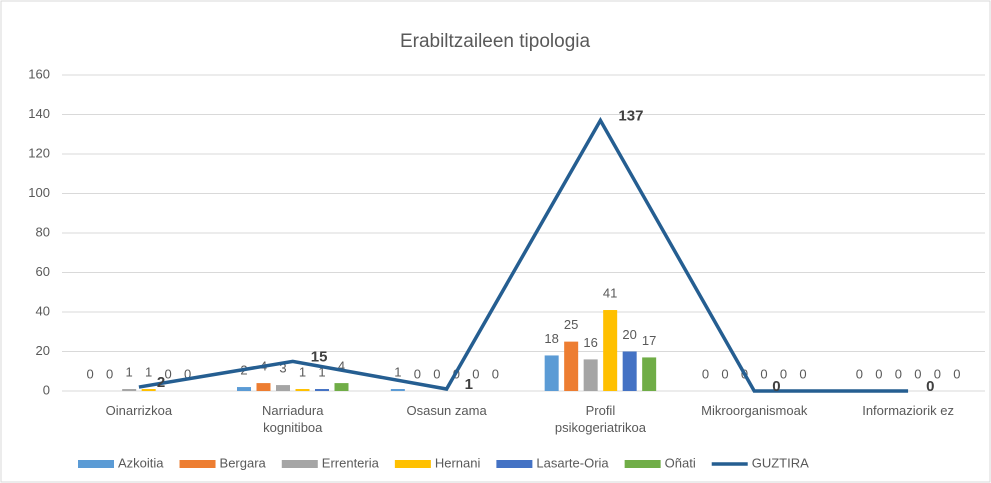 Image resolution: width=991 pixels, height=483 pixels. What do you see at coordinates (629, 334) in the screenshot?
I see `bar-value-label: 20` at bounding box center [629, 334].